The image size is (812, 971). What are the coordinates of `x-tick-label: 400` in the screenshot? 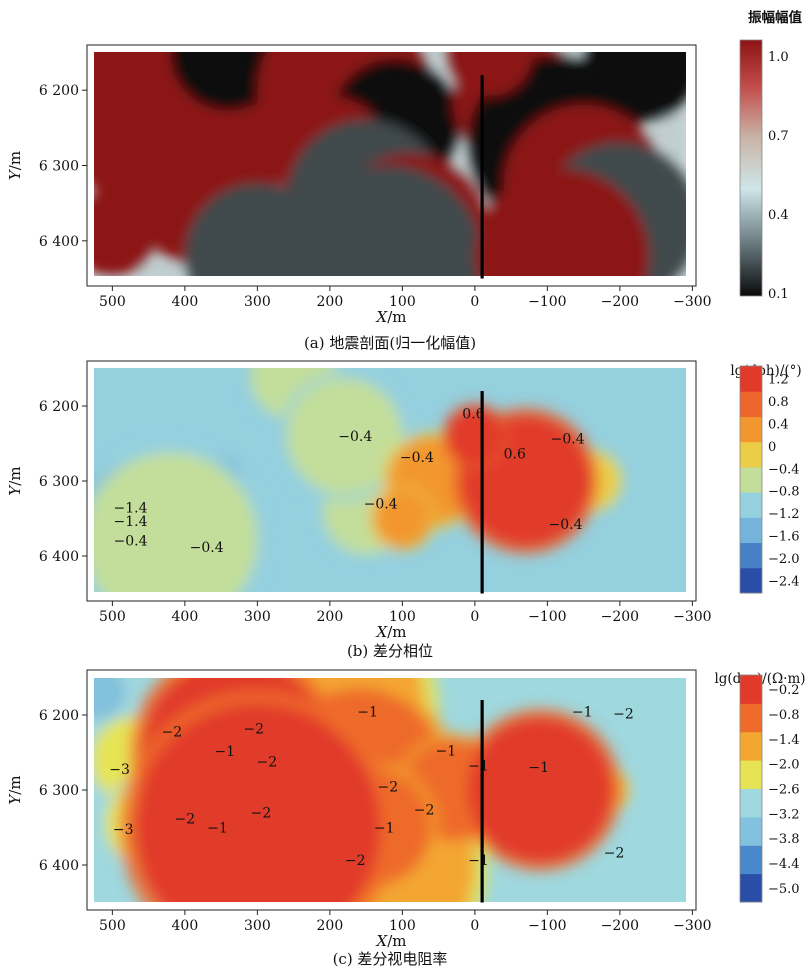 It's located at (185, 302).